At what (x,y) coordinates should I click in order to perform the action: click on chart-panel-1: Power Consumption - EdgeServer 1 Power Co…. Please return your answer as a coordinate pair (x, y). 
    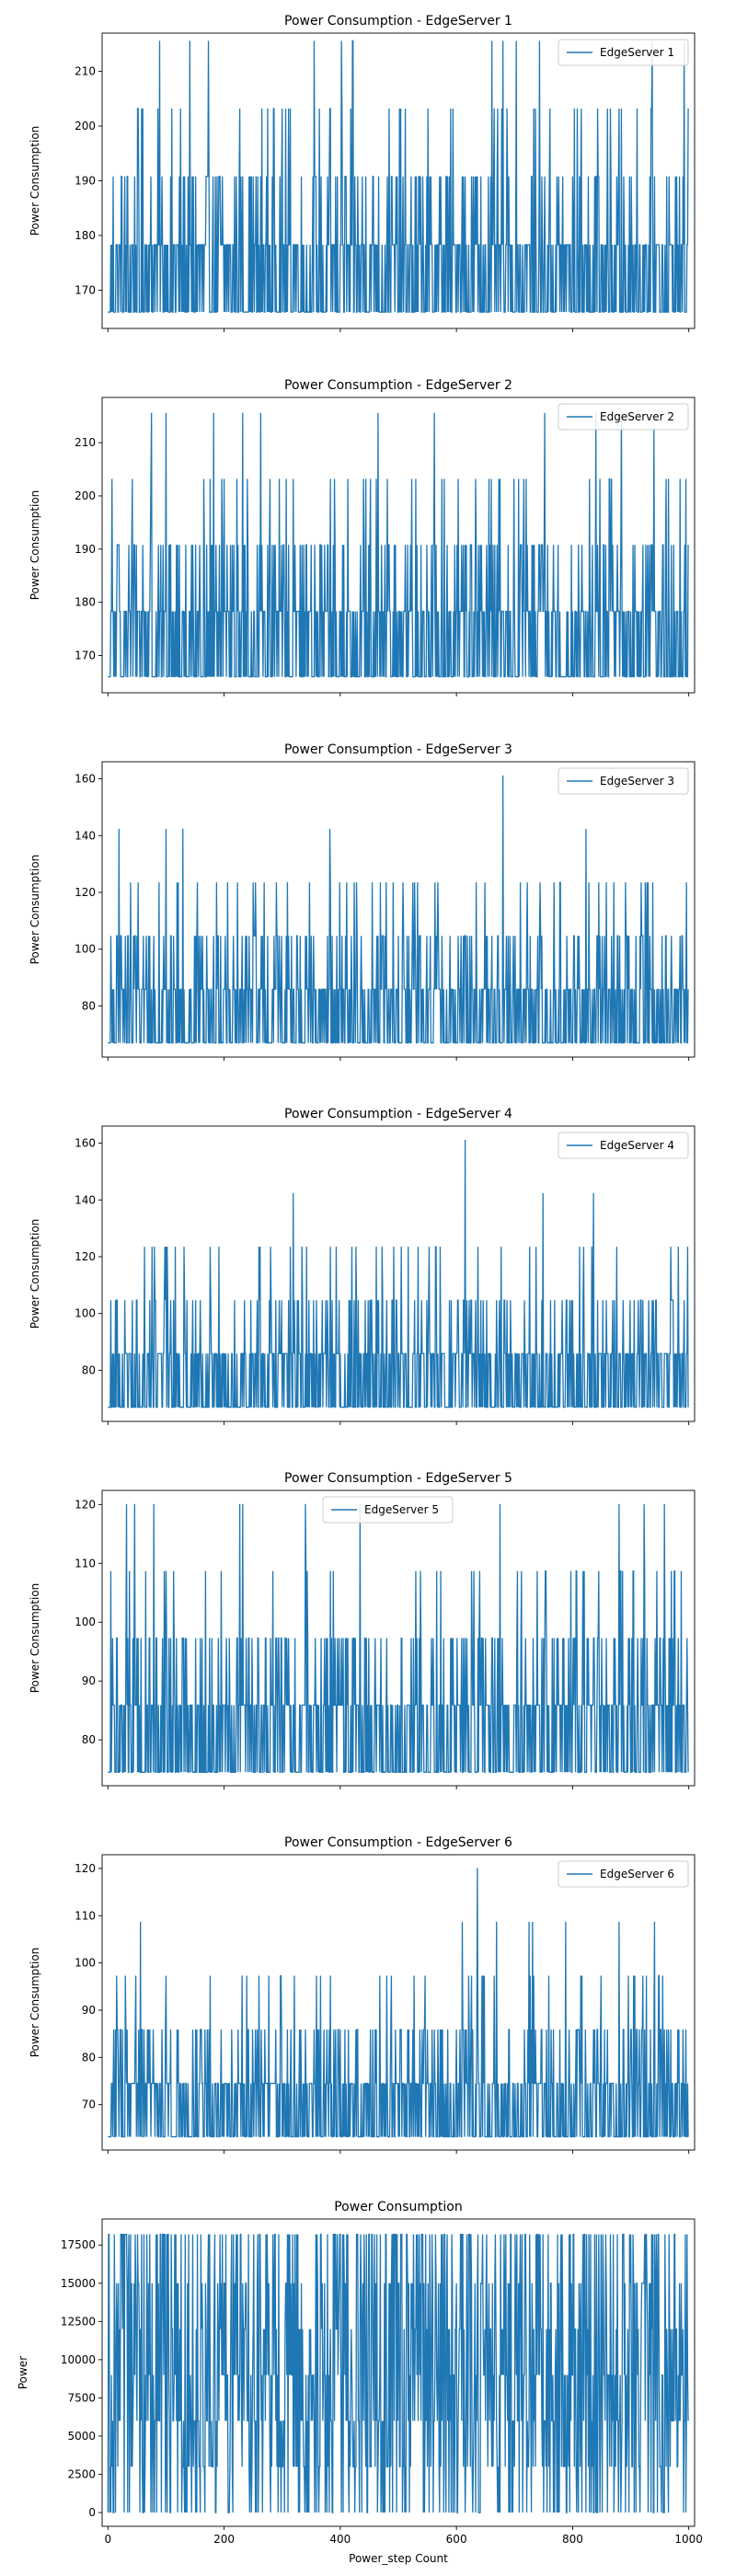
    Looking at the image, I should click on (362, 173).